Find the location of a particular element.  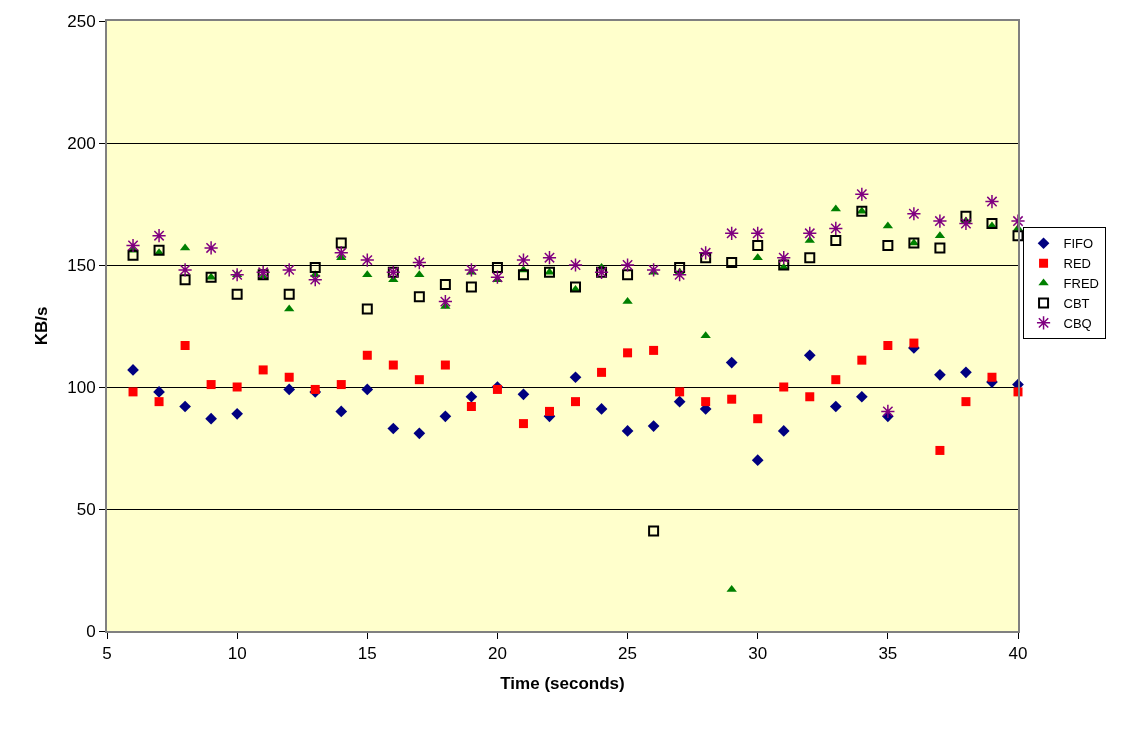

y-tick-label: 250 is located at coordinates (81, 21).